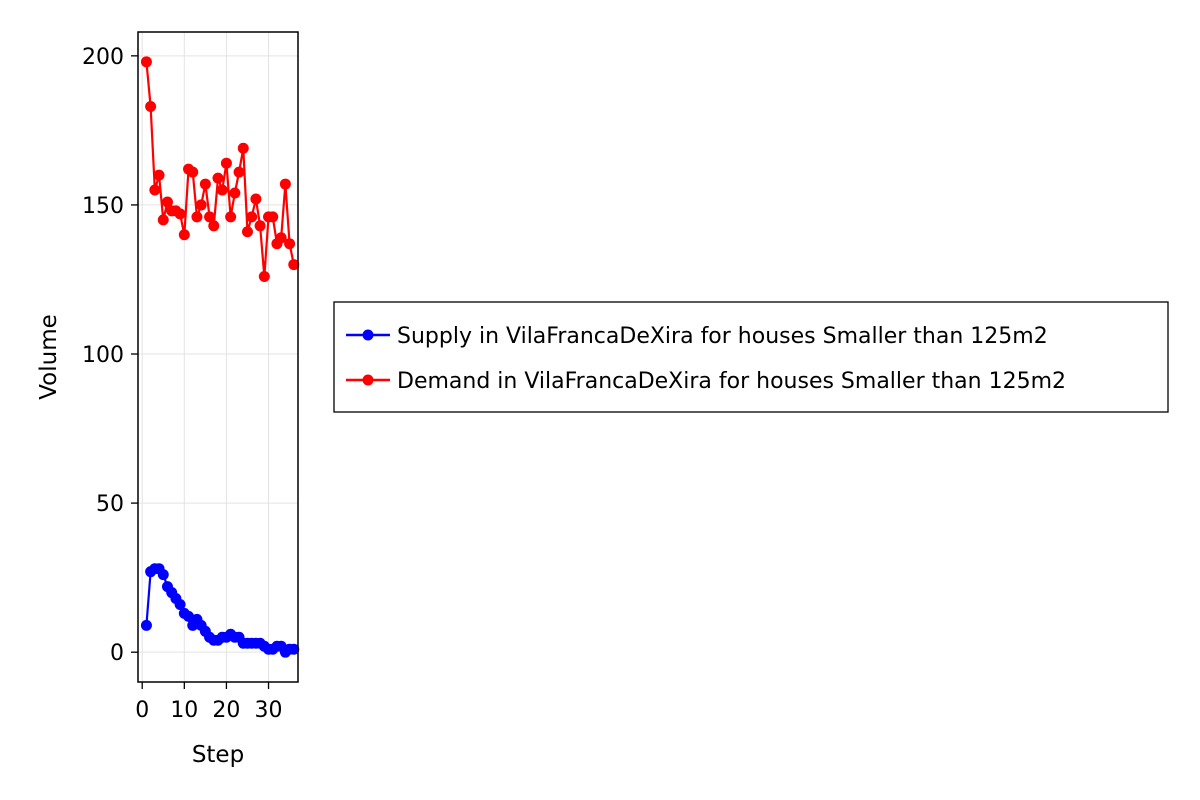 This screenshot has width=1200, height=800. I want to click on plot-frame, so click(218, 357).